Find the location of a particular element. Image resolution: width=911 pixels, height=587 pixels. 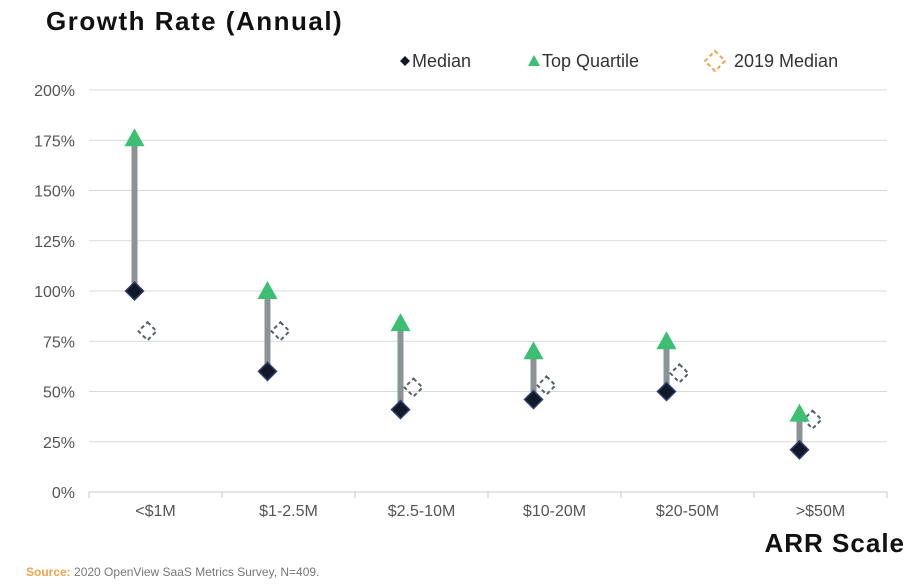

legend-2019-median-marker is located at coordinates (715, 61).